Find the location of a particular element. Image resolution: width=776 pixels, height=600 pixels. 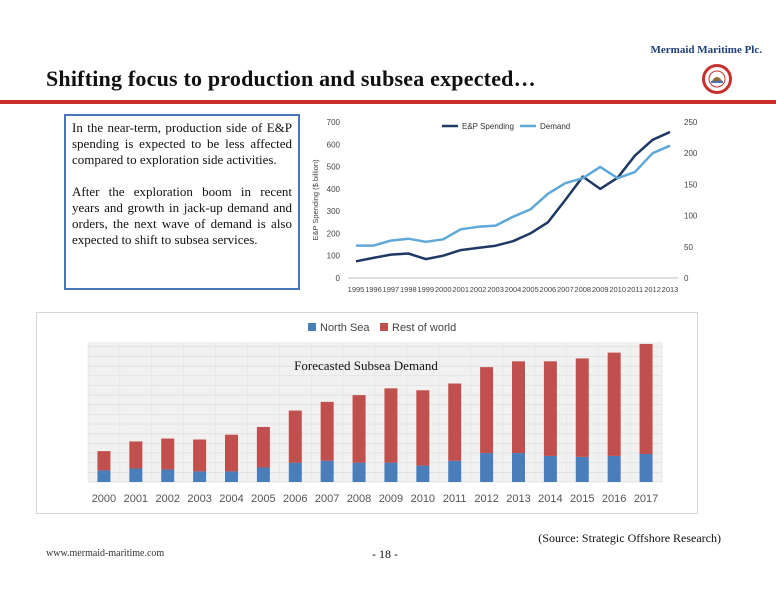

y-tick-label: 300 is located at coordinates (334, 211).